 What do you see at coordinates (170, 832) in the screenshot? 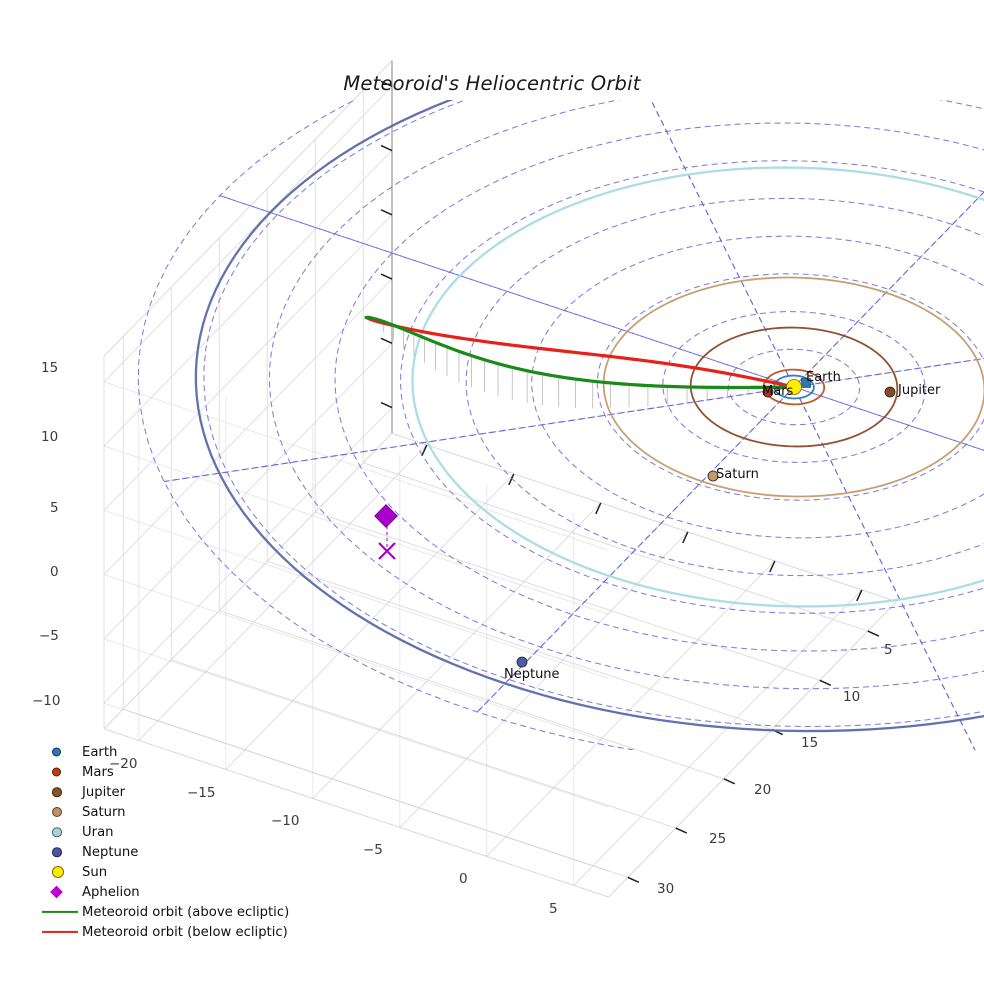
I see `legend-item: Uran` at bounding box center [170, 832].